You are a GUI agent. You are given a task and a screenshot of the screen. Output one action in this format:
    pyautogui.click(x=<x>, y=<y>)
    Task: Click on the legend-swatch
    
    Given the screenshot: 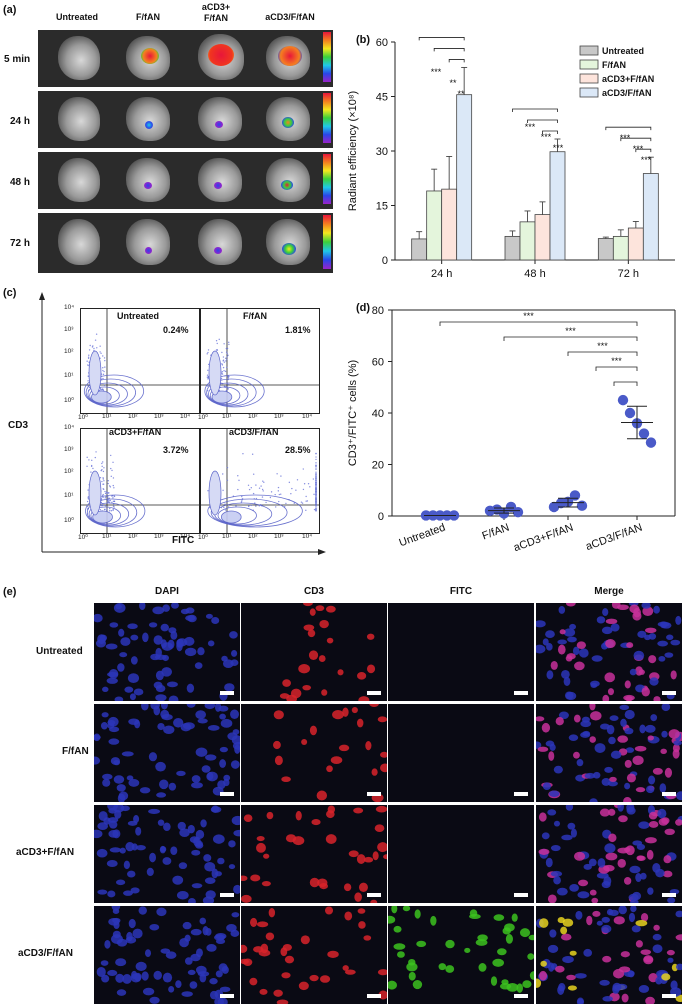 What is the action you would take?
    pyautogui.click(x=589, y=92)
    